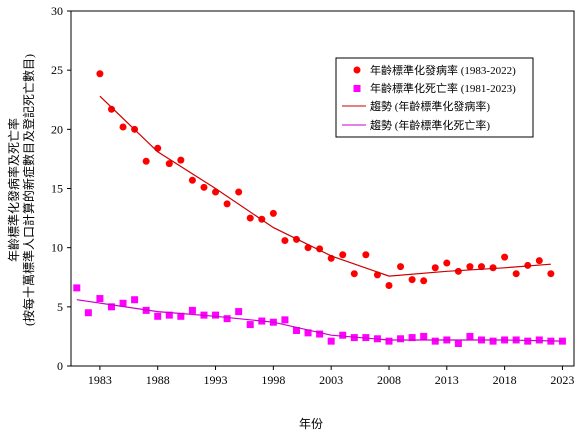 Image resolution: width=588 pixels, height=443 pixels. What do you see at coordinates (57, 70) in the screenshot?
I see `y-tick-label: 25` at bounding box center [57, 70].